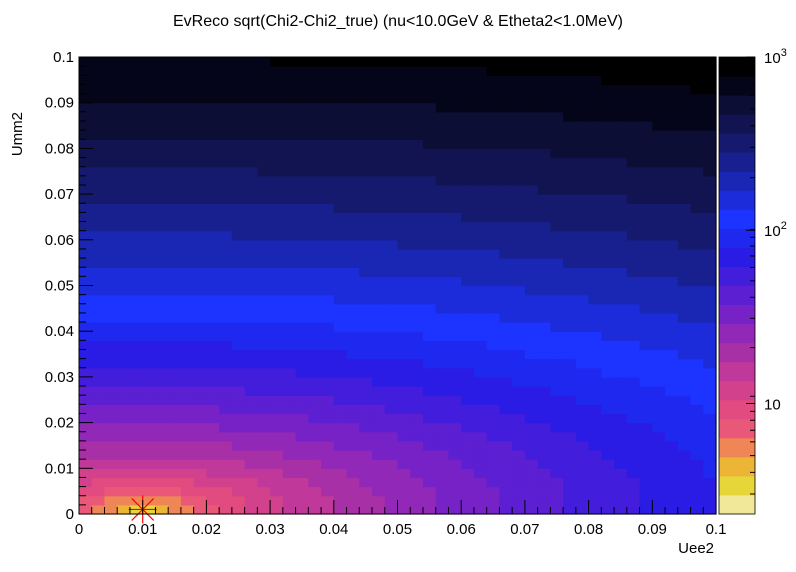 The height and width of the screenshot is (572, 796). I want to click on x-tick-label: 0.05, so click(397, 529).